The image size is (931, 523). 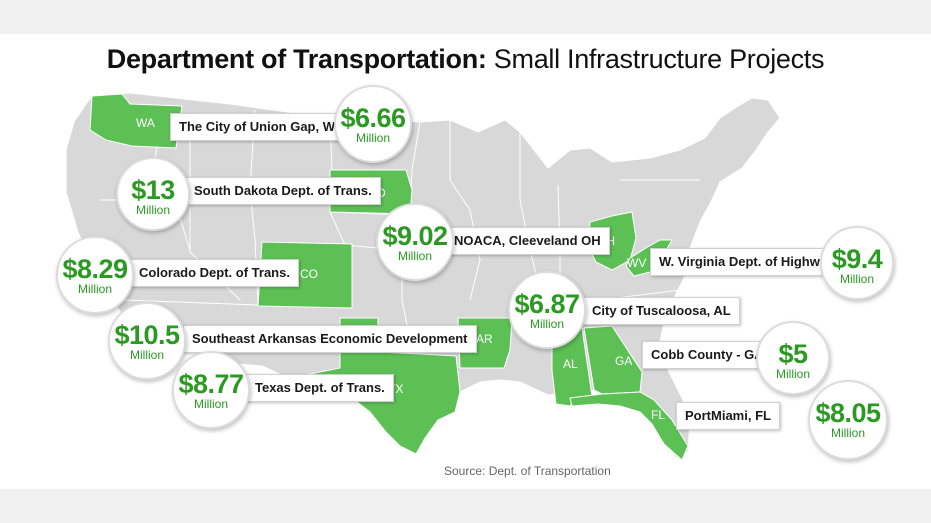 What do you see at coordinates (728, 416) in the screenshot?
I see `project-label-portmiami: PortMiami, FL` at bounding box center [728, 416].